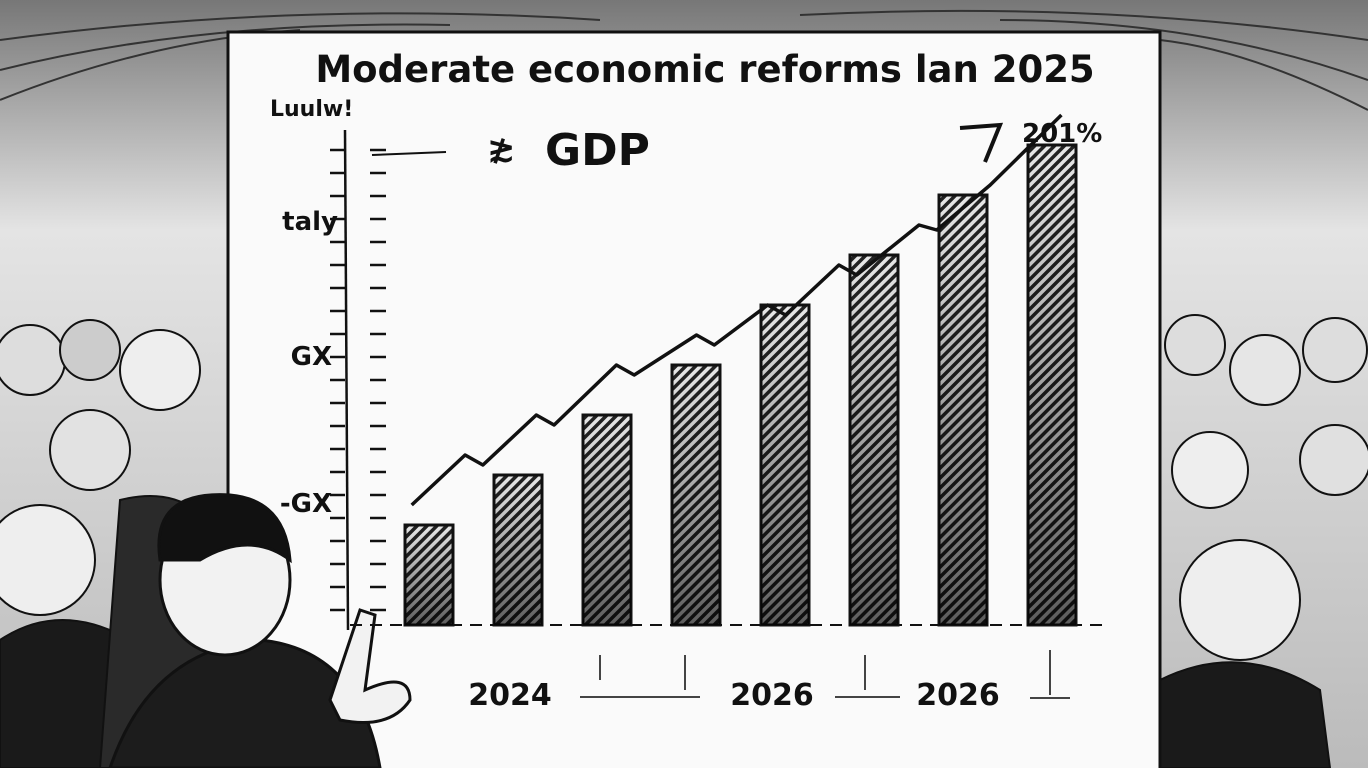 The height and width of the screenshot is (768, 1368). Describe the element at coordinates (306, 504) in the screenshot. I see `y-tick-label: -GX` at that location.